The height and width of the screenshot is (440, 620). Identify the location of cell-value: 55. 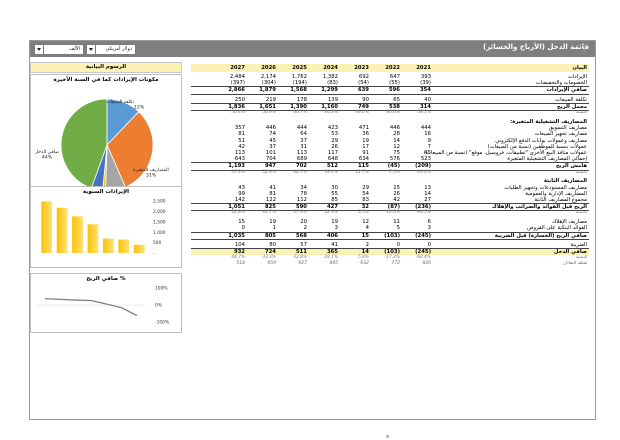
(334, 193).